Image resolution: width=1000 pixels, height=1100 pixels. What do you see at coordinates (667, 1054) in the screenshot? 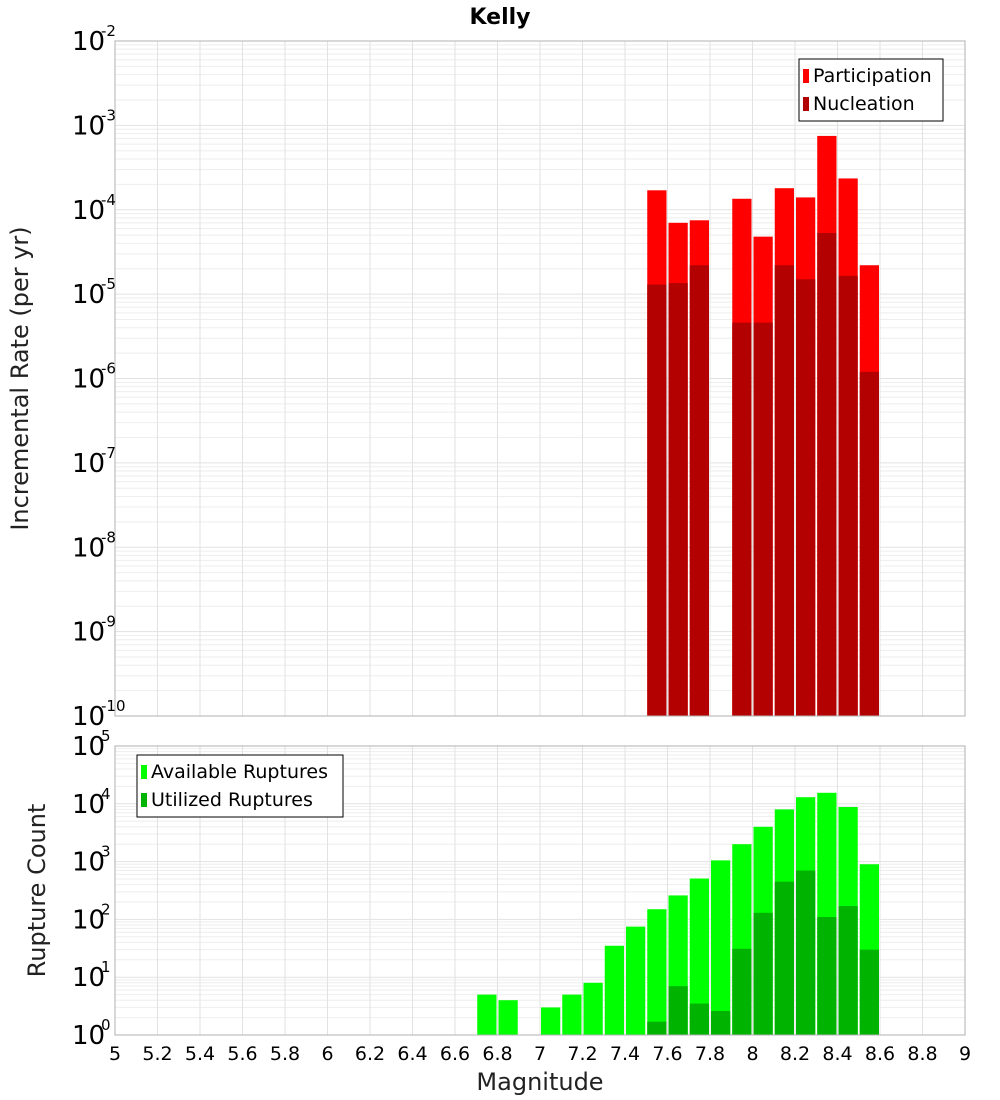
I see `x-tick-label: 7.6` at bounding box center [667, 1054].